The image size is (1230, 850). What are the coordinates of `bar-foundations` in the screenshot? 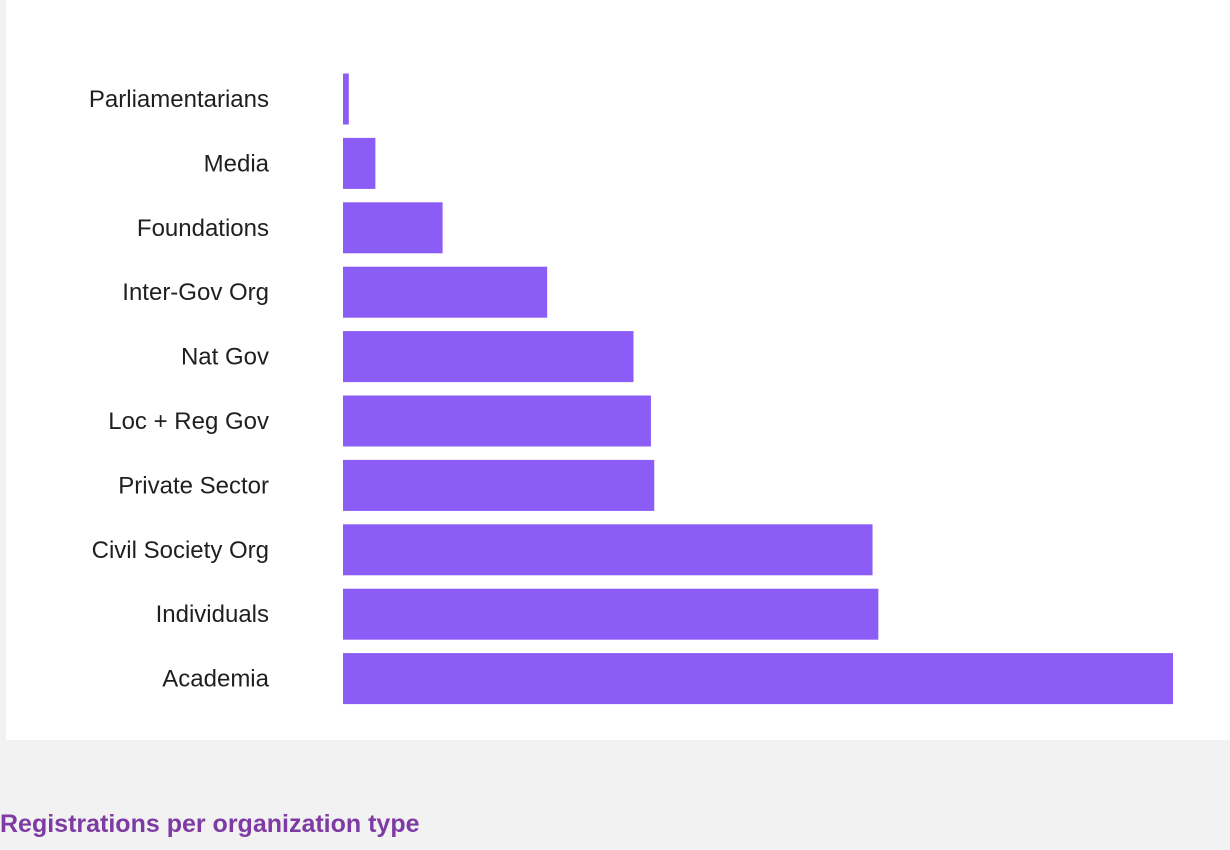 It's located at (393, 228).